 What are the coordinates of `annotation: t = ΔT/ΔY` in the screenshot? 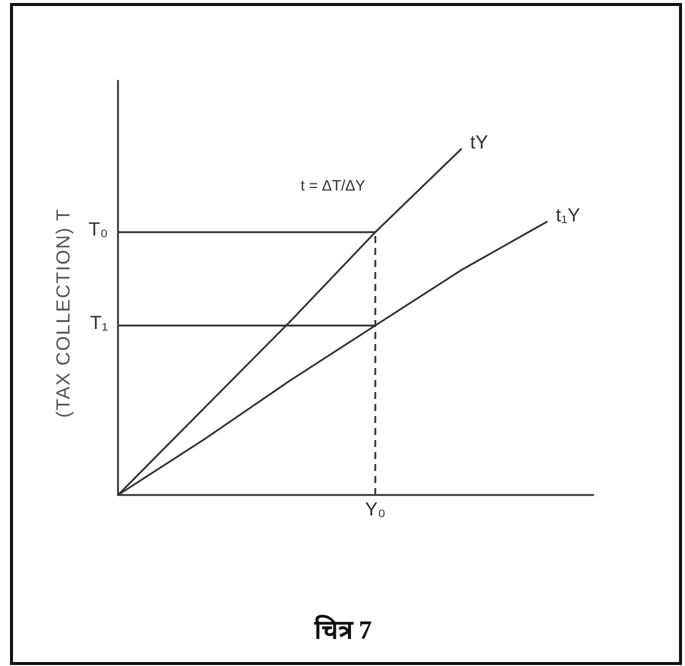 It's located at (333, 186).